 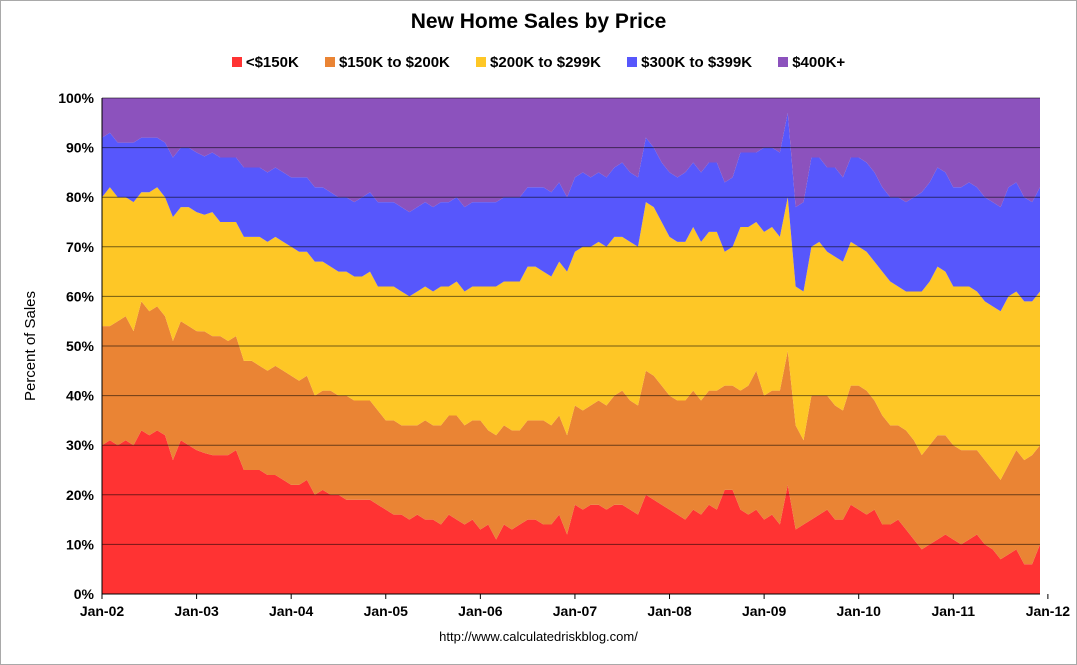 I want to click on legend-label-400k-plus: $400K+, so click(x=819, y=62).